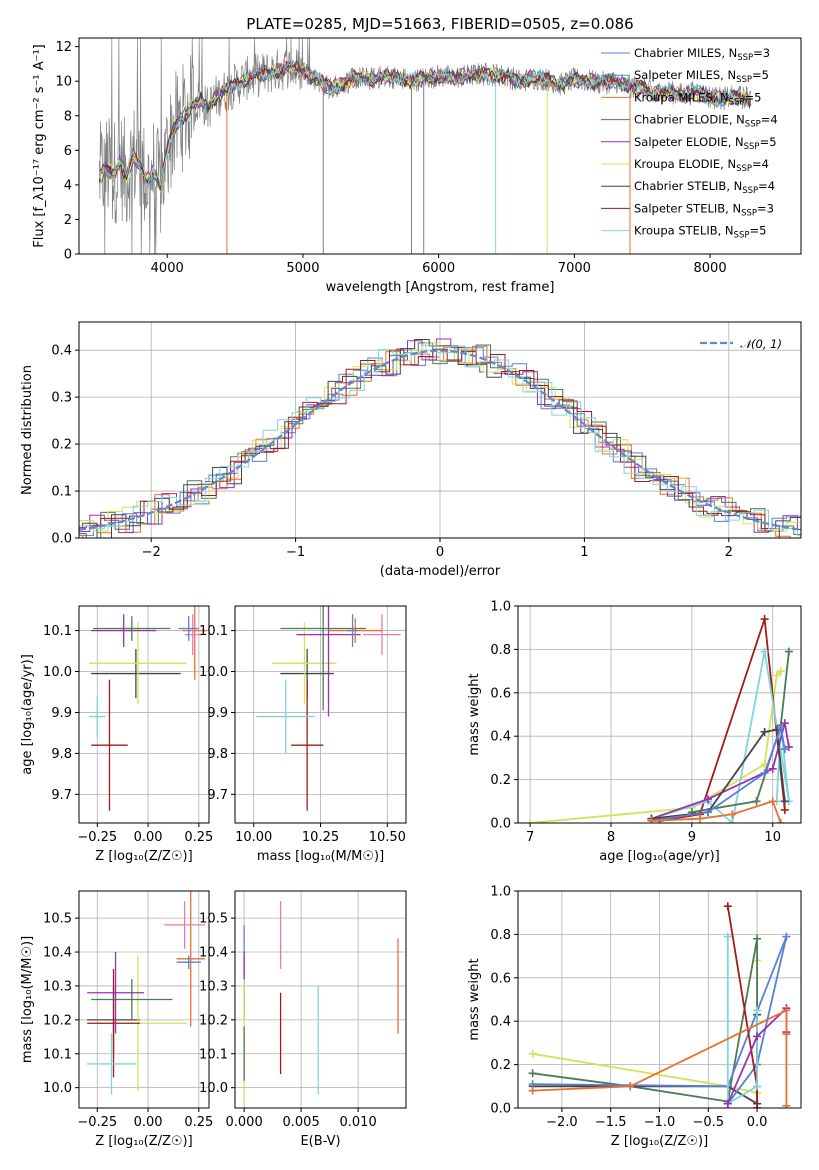  Describe the element at coordinates (320, 837) in the screenshot. I see `x-tick-label: 10.25` at that location.